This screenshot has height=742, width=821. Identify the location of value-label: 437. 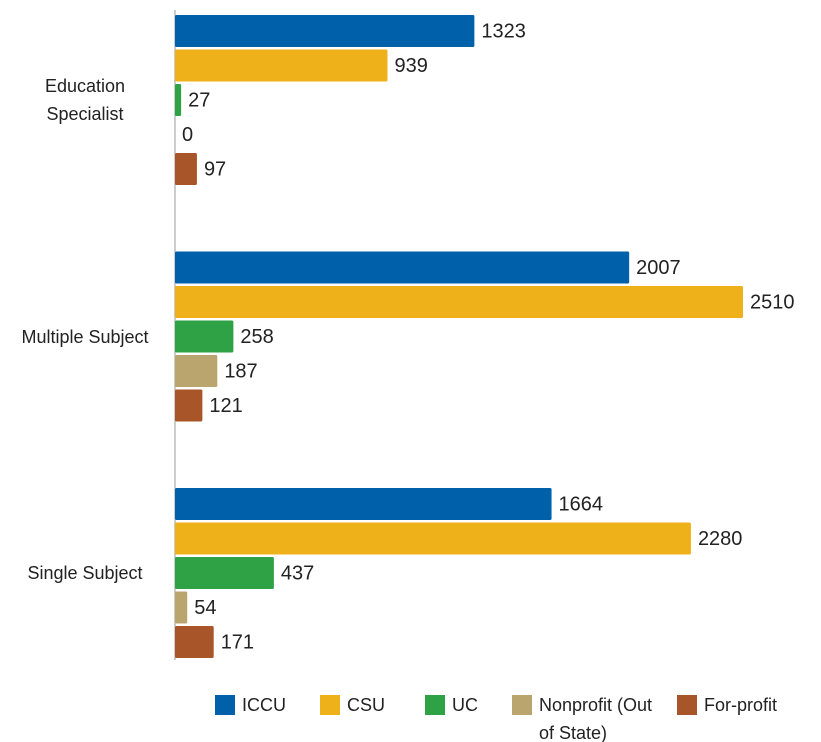
(297, 573).